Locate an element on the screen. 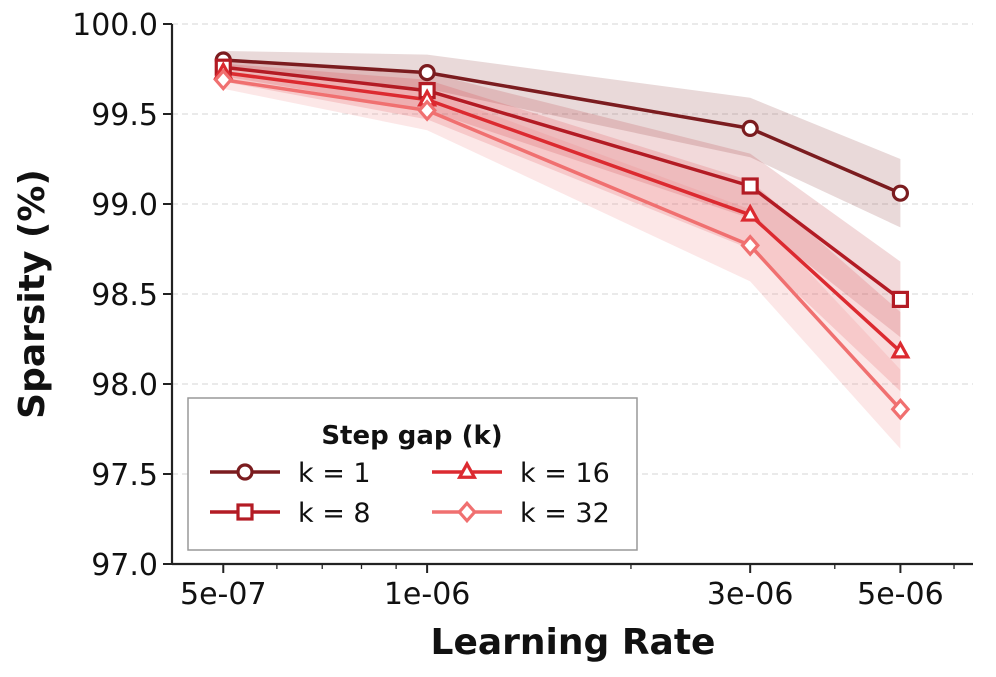 The height and width of the screenshot is (677, 996). legend-title: Step gap (k) is located at coordinates (411, 436).